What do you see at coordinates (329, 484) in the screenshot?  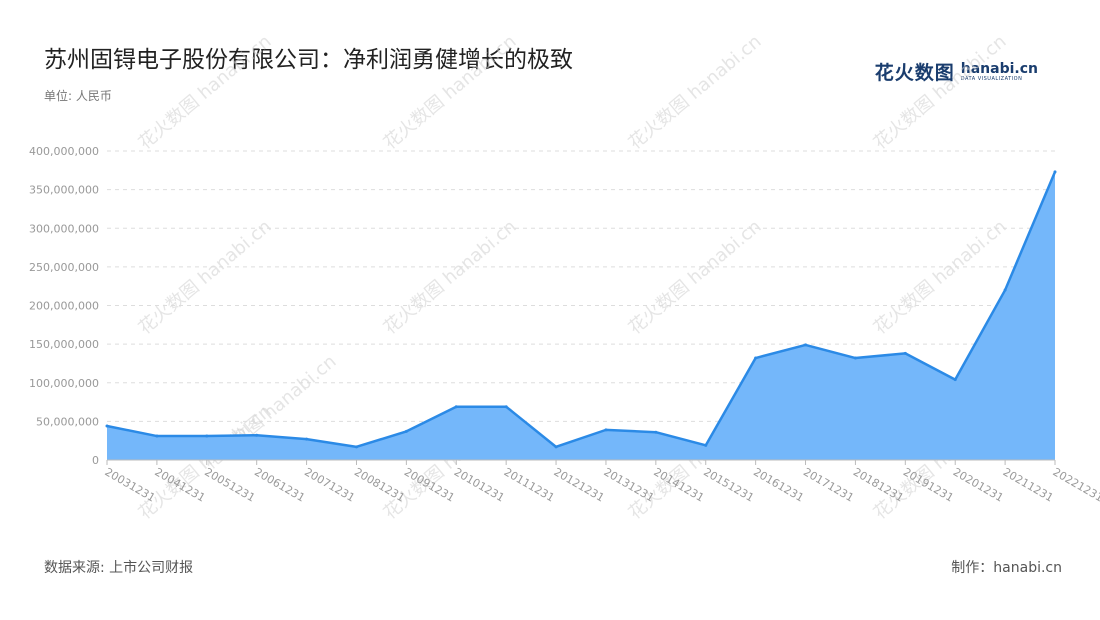 I see `x-tick-label: 20071231` at bounding box center [329, 484].